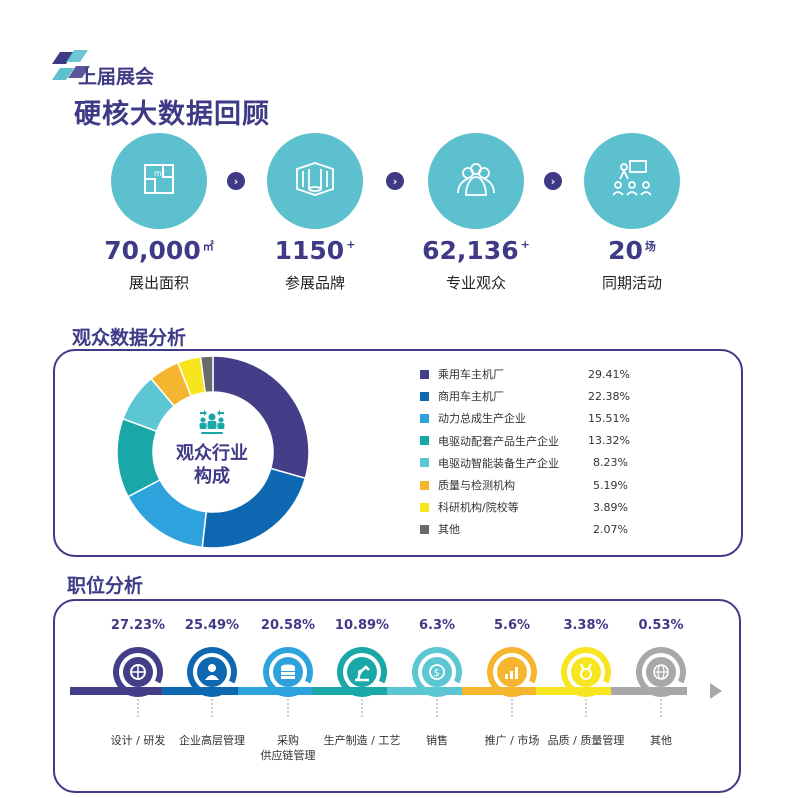 This screenshot has height=798, width=795. I want to click on legend-item: 动力总成生产企业 15.51%, so click(525, 418).